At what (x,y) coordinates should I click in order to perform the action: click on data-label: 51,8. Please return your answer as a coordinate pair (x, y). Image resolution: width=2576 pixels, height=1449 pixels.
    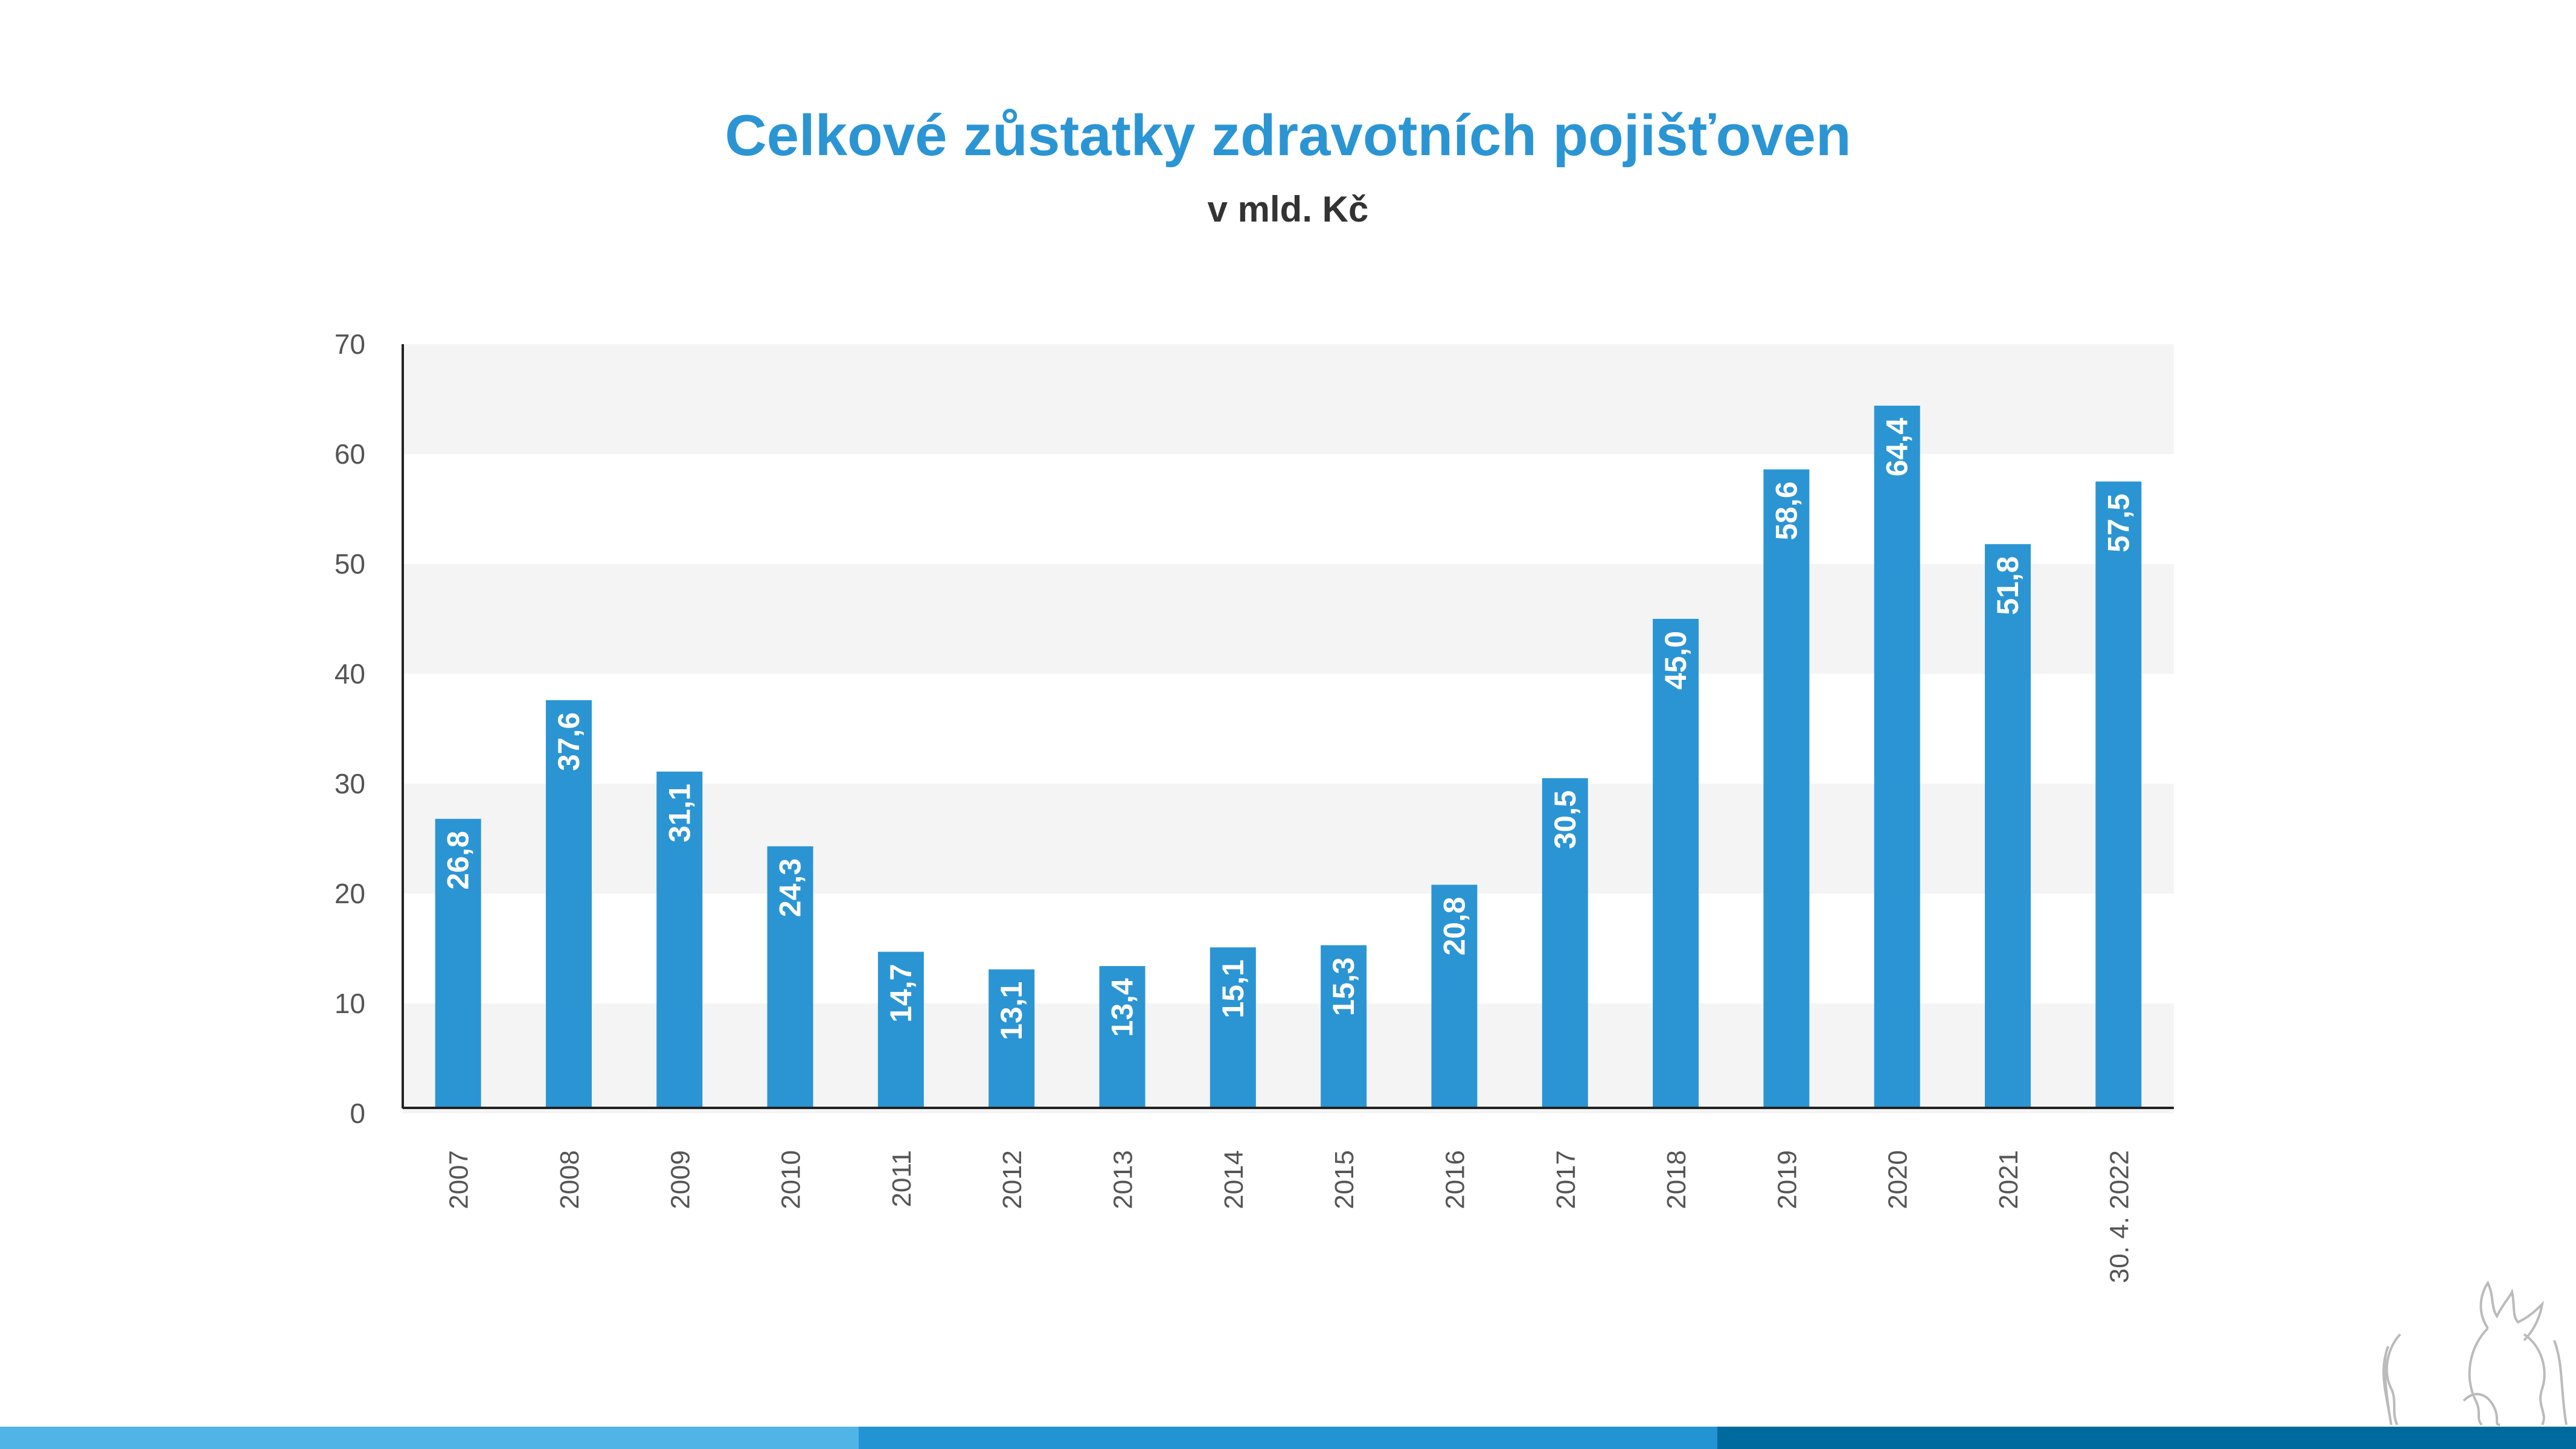
    Looking at the image, I should click on (2008, 585).